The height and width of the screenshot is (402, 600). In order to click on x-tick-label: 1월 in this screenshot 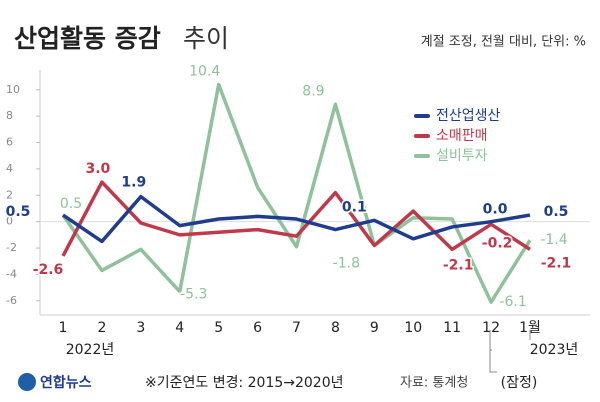, I will do `click(530, 328)`.